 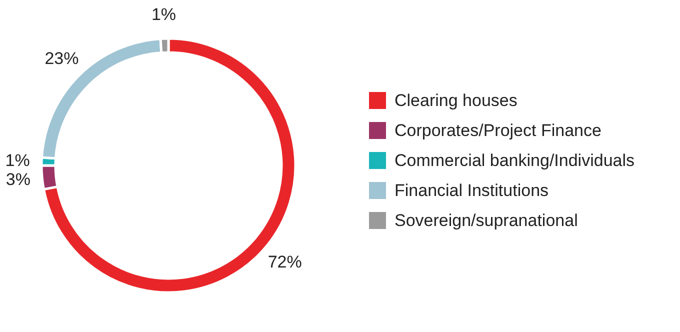 I want to click on legend-label: Corporates/Project Finance, so click(x=498, y=130).